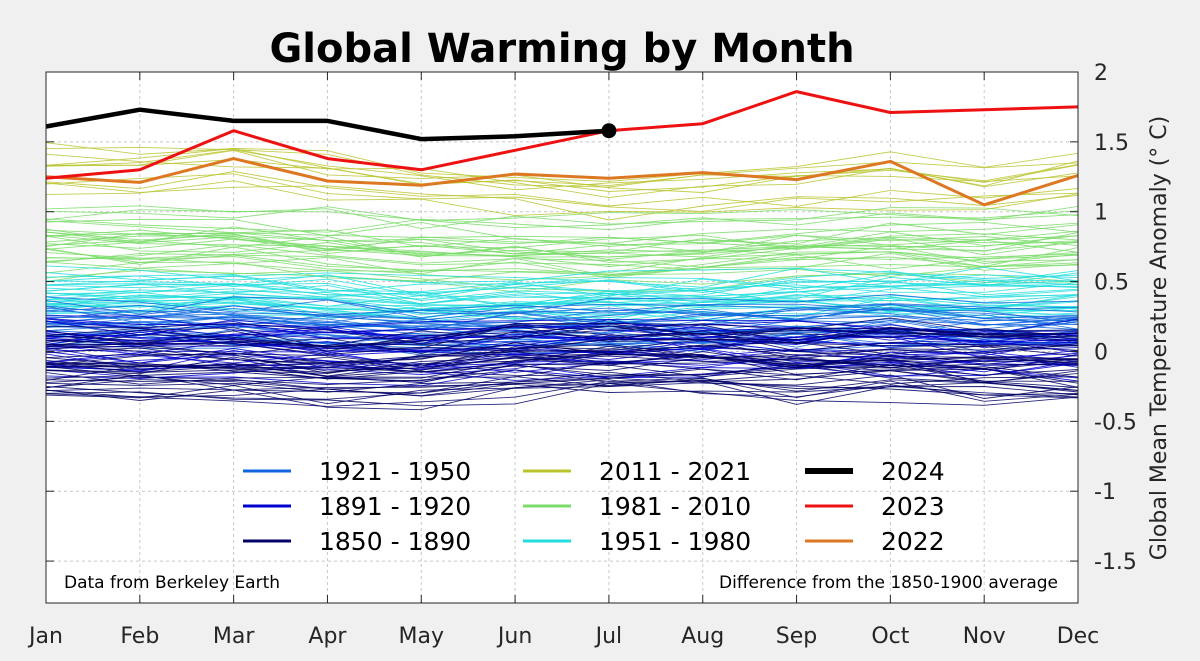  What do you see at coordinates (327, 124) in the screenshot?
I see `series-line-2024` at bounding box center [327, 124].